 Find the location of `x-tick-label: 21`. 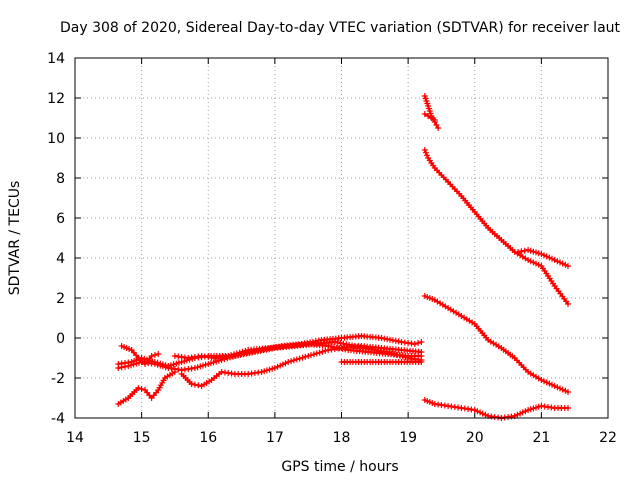

x-tick-label: 21 is located at coordinates (541, 438).